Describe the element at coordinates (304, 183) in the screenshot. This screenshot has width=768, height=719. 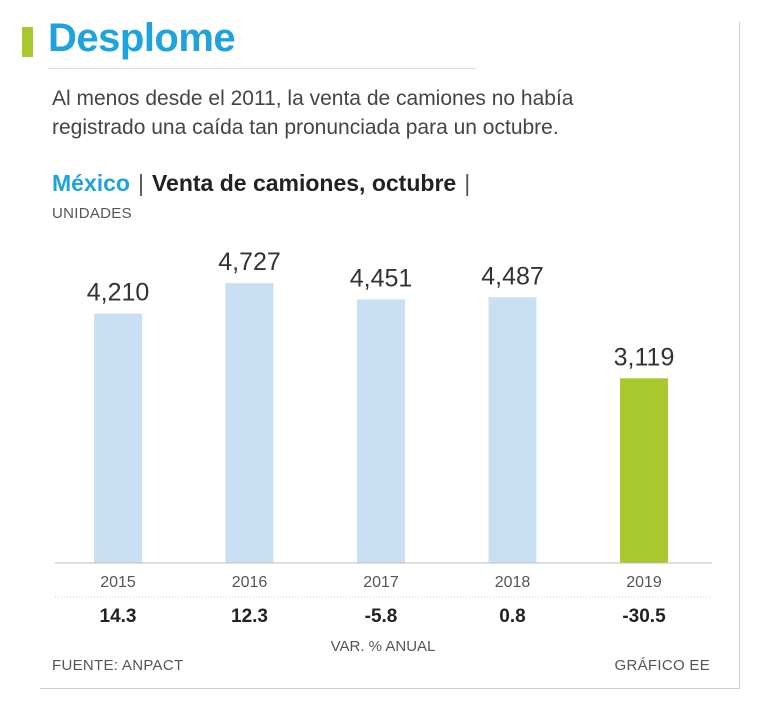
I see `chart-title: Venta de camiones, octubre` at that location.